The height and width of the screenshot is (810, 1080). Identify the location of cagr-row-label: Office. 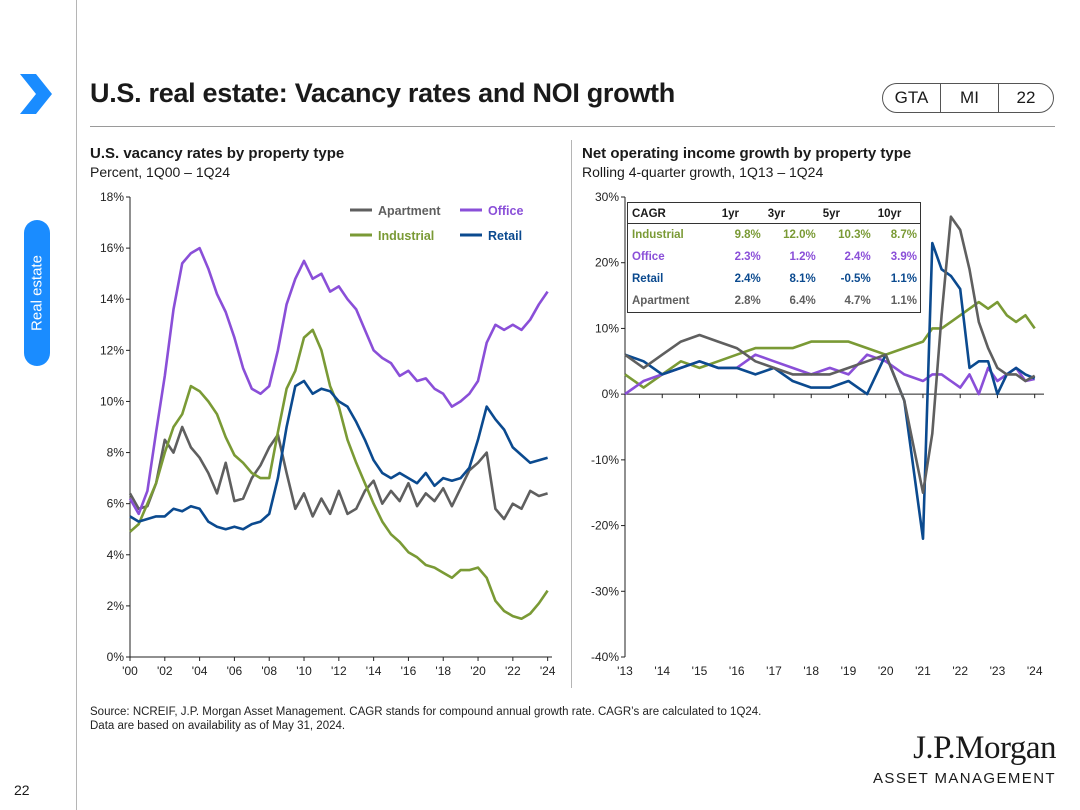
(648, 257).